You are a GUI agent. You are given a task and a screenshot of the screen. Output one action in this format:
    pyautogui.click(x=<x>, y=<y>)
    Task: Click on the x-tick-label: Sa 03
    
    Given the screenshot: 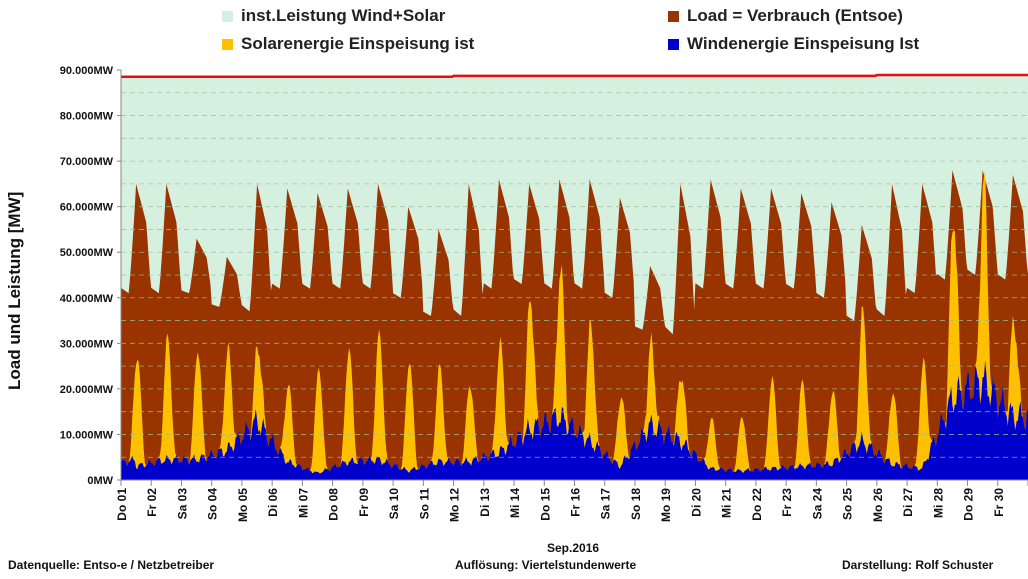 What is the action you would take?
    pyautogui.click(x=182, y=504)
    